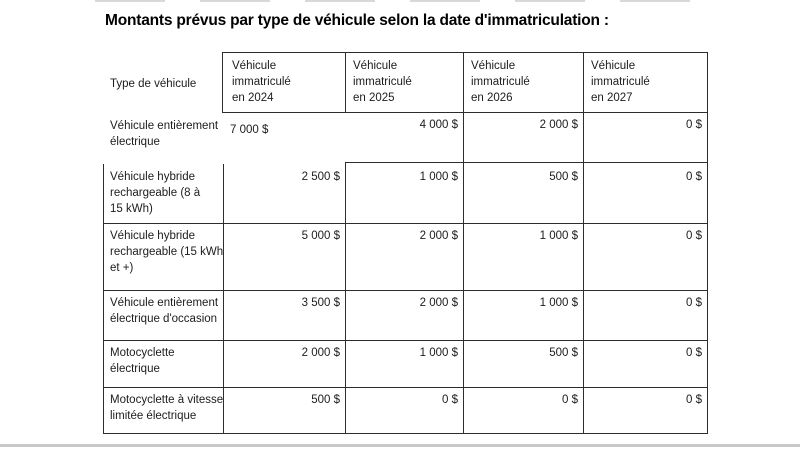 The height and width of the screenshot is (450, 800). Describe the element at coordinates (558, 125) in the screenshot. I see `cell-value-2026: 2 000 $` at that location.